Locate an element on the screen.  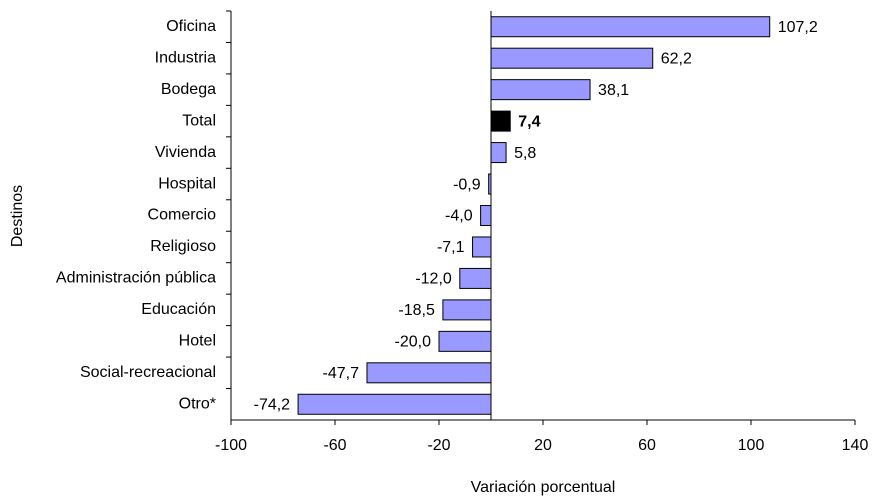
value-label: 107,2 is located at coordinates (798, 27).